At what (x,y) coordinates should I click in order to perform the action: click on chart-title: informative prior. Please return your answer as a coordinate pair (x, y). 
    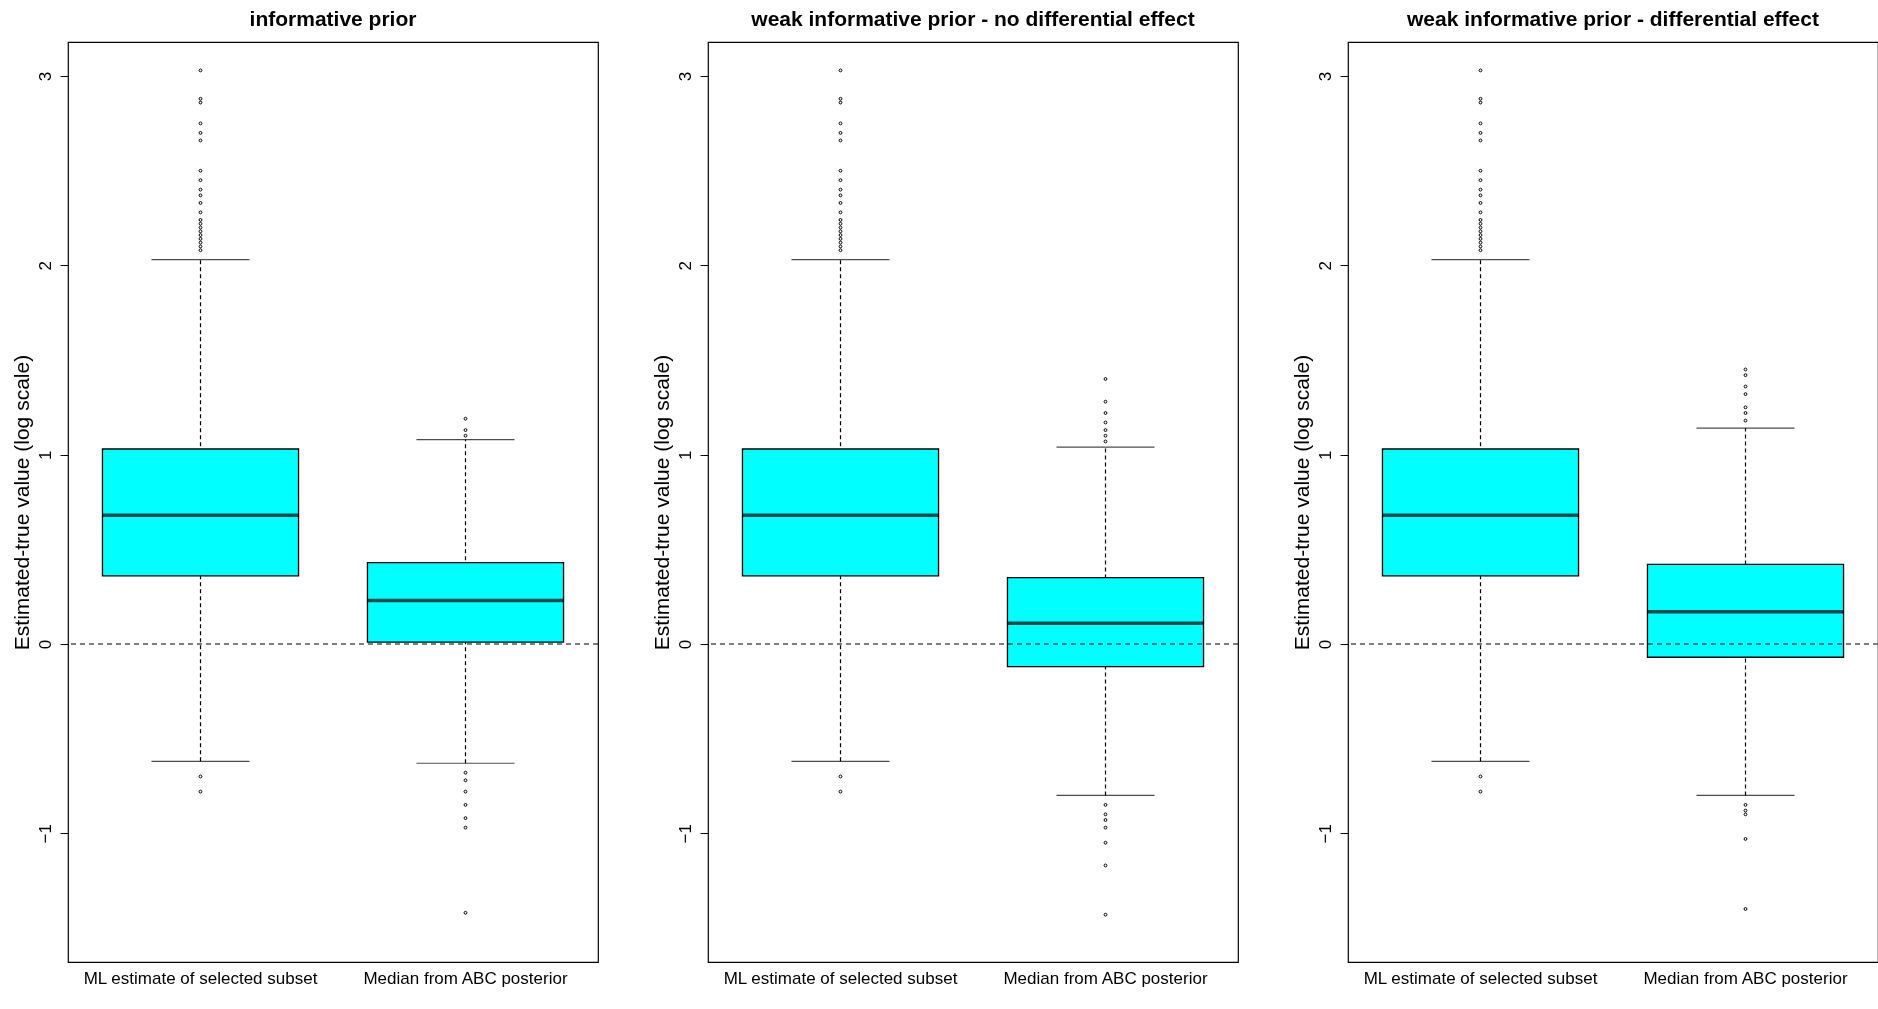
    Looking at the image, I should click on (333, 18).